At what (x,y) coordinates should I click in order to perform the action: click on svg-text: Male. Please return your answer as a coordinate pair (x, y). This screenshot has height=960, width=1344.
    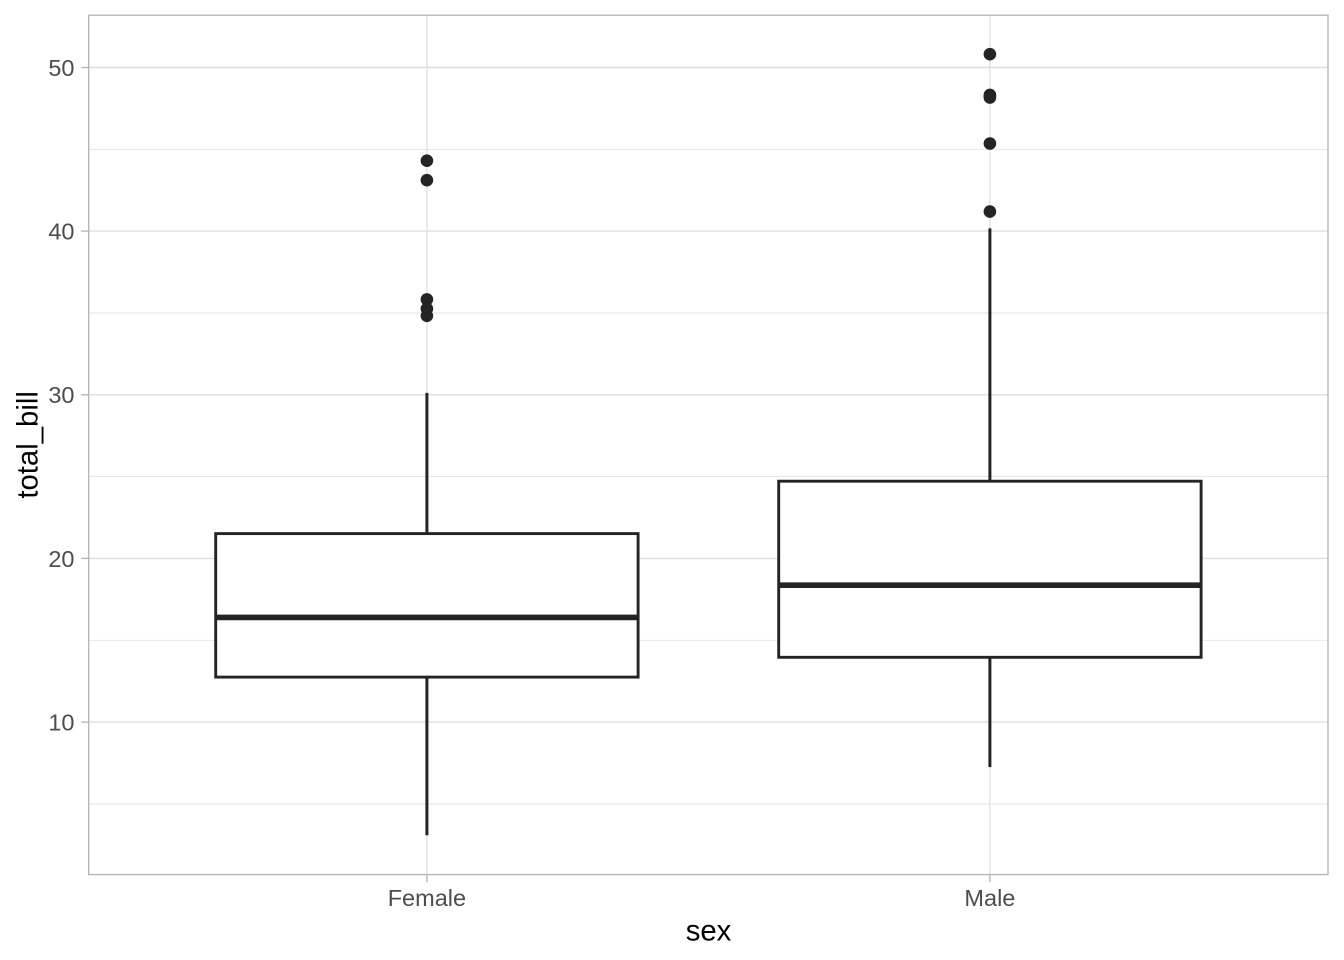
    Looking at the image, I should click on (989, 898).